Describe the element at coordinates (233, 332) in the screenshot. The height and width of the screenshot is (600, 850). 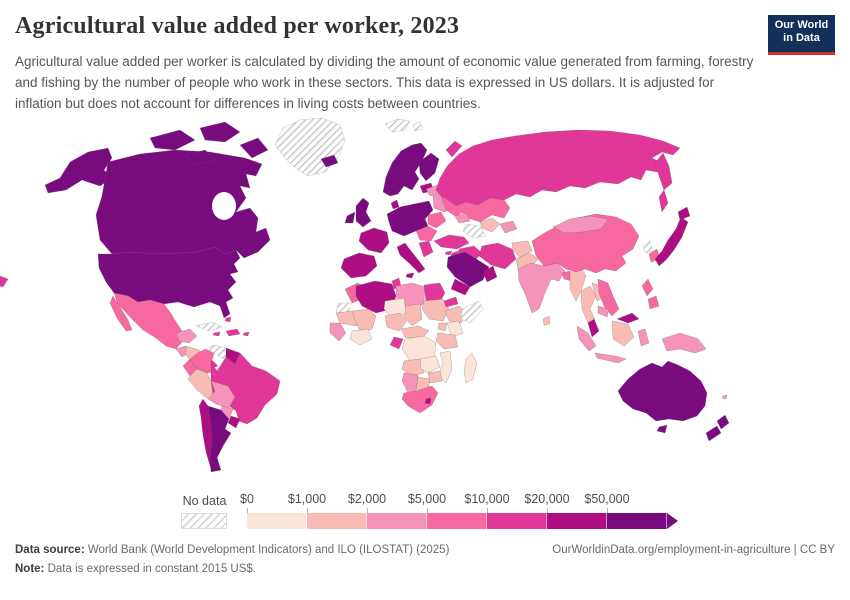
I see `region-hispaniola` at that location.